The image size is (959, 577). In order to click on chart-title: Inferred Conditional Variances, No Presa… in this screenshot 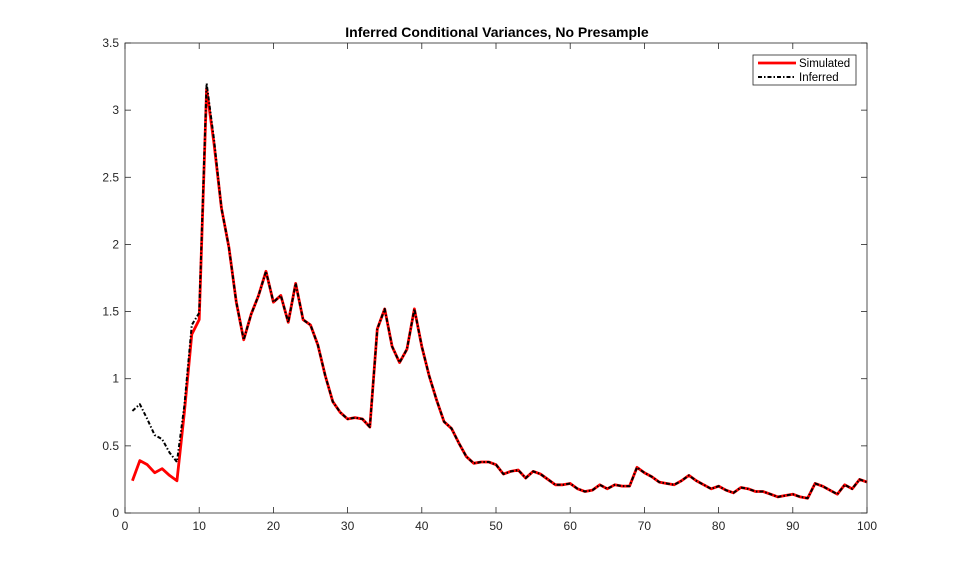, I will do `click(497, 32)`.